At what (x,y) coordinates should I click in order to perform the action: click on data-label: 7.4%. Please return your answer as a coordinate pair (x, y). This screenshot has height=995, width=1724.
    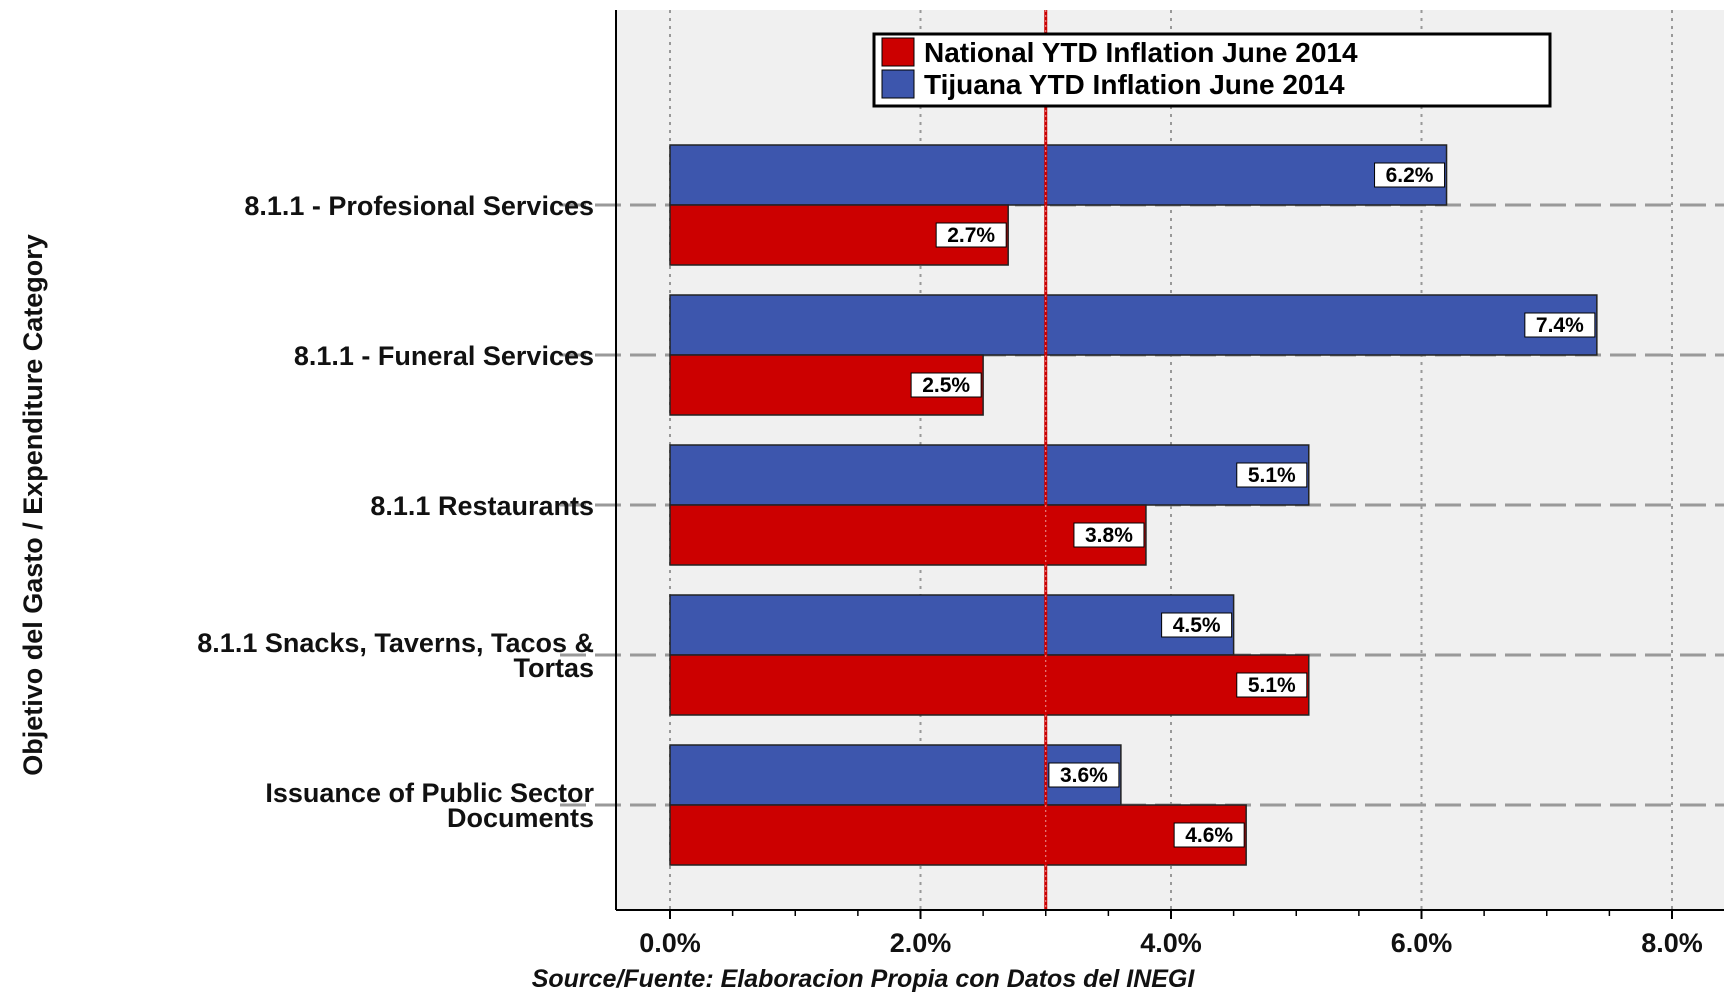
    Looking at the image, I should click on (1560, 325).